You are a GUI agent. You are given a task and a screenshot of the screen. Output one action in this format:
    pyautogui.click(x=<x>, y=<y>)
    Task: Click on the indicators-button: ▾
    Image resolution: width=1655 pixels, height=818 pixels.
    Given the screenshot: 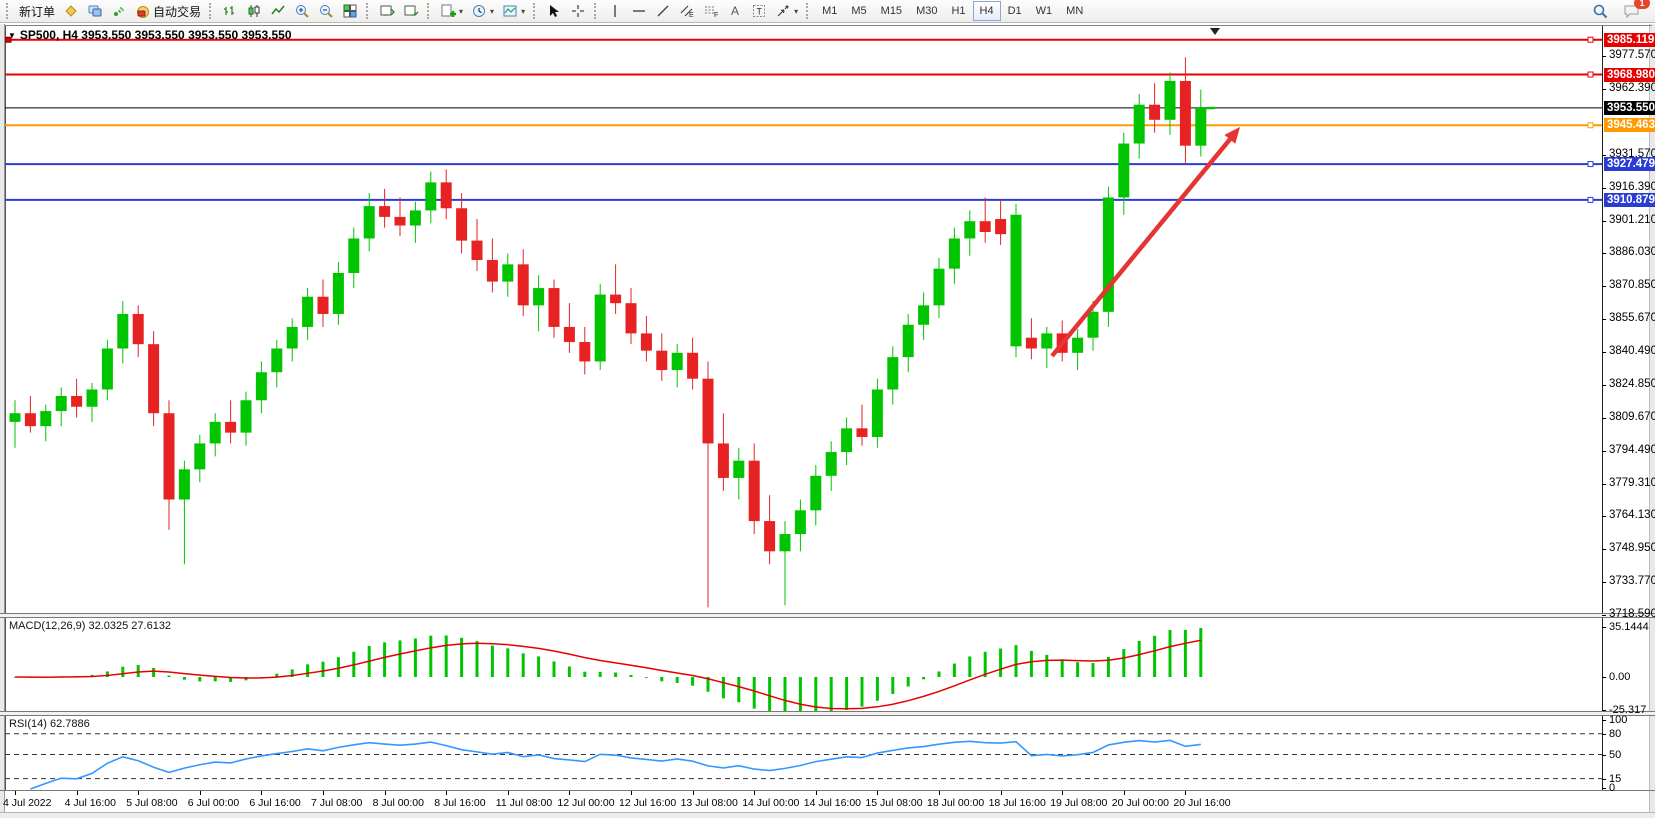 What is the action you would take?
    pyautogui.click(x=451, y=11)
    